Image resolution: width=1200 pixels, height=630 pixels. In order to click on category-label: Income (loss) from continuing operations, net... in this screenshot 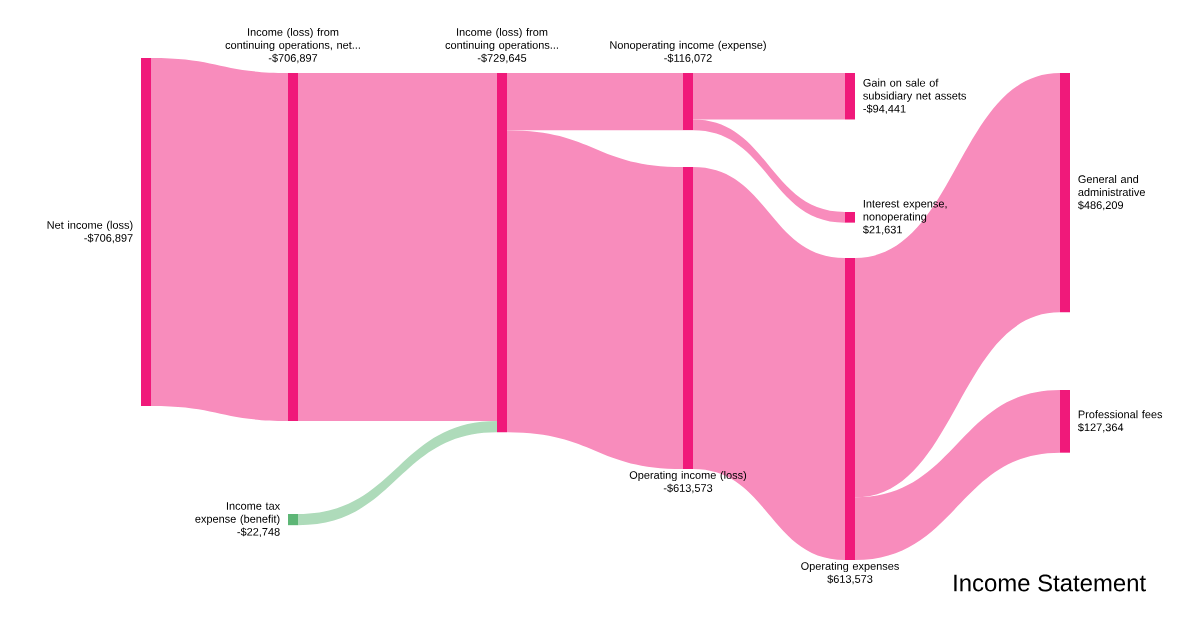, I will do `click(292, 39)`.